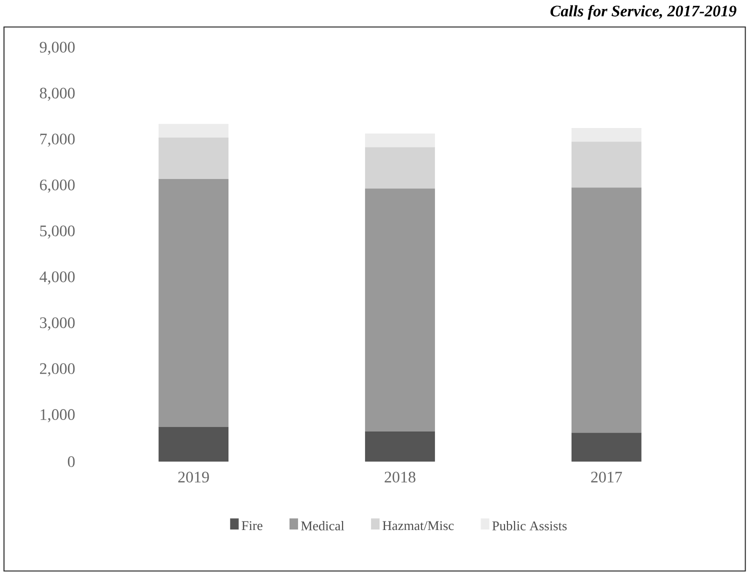 The image size is (750, 575). I want to click on y-tick-label: 4,000, so click(57, 278).